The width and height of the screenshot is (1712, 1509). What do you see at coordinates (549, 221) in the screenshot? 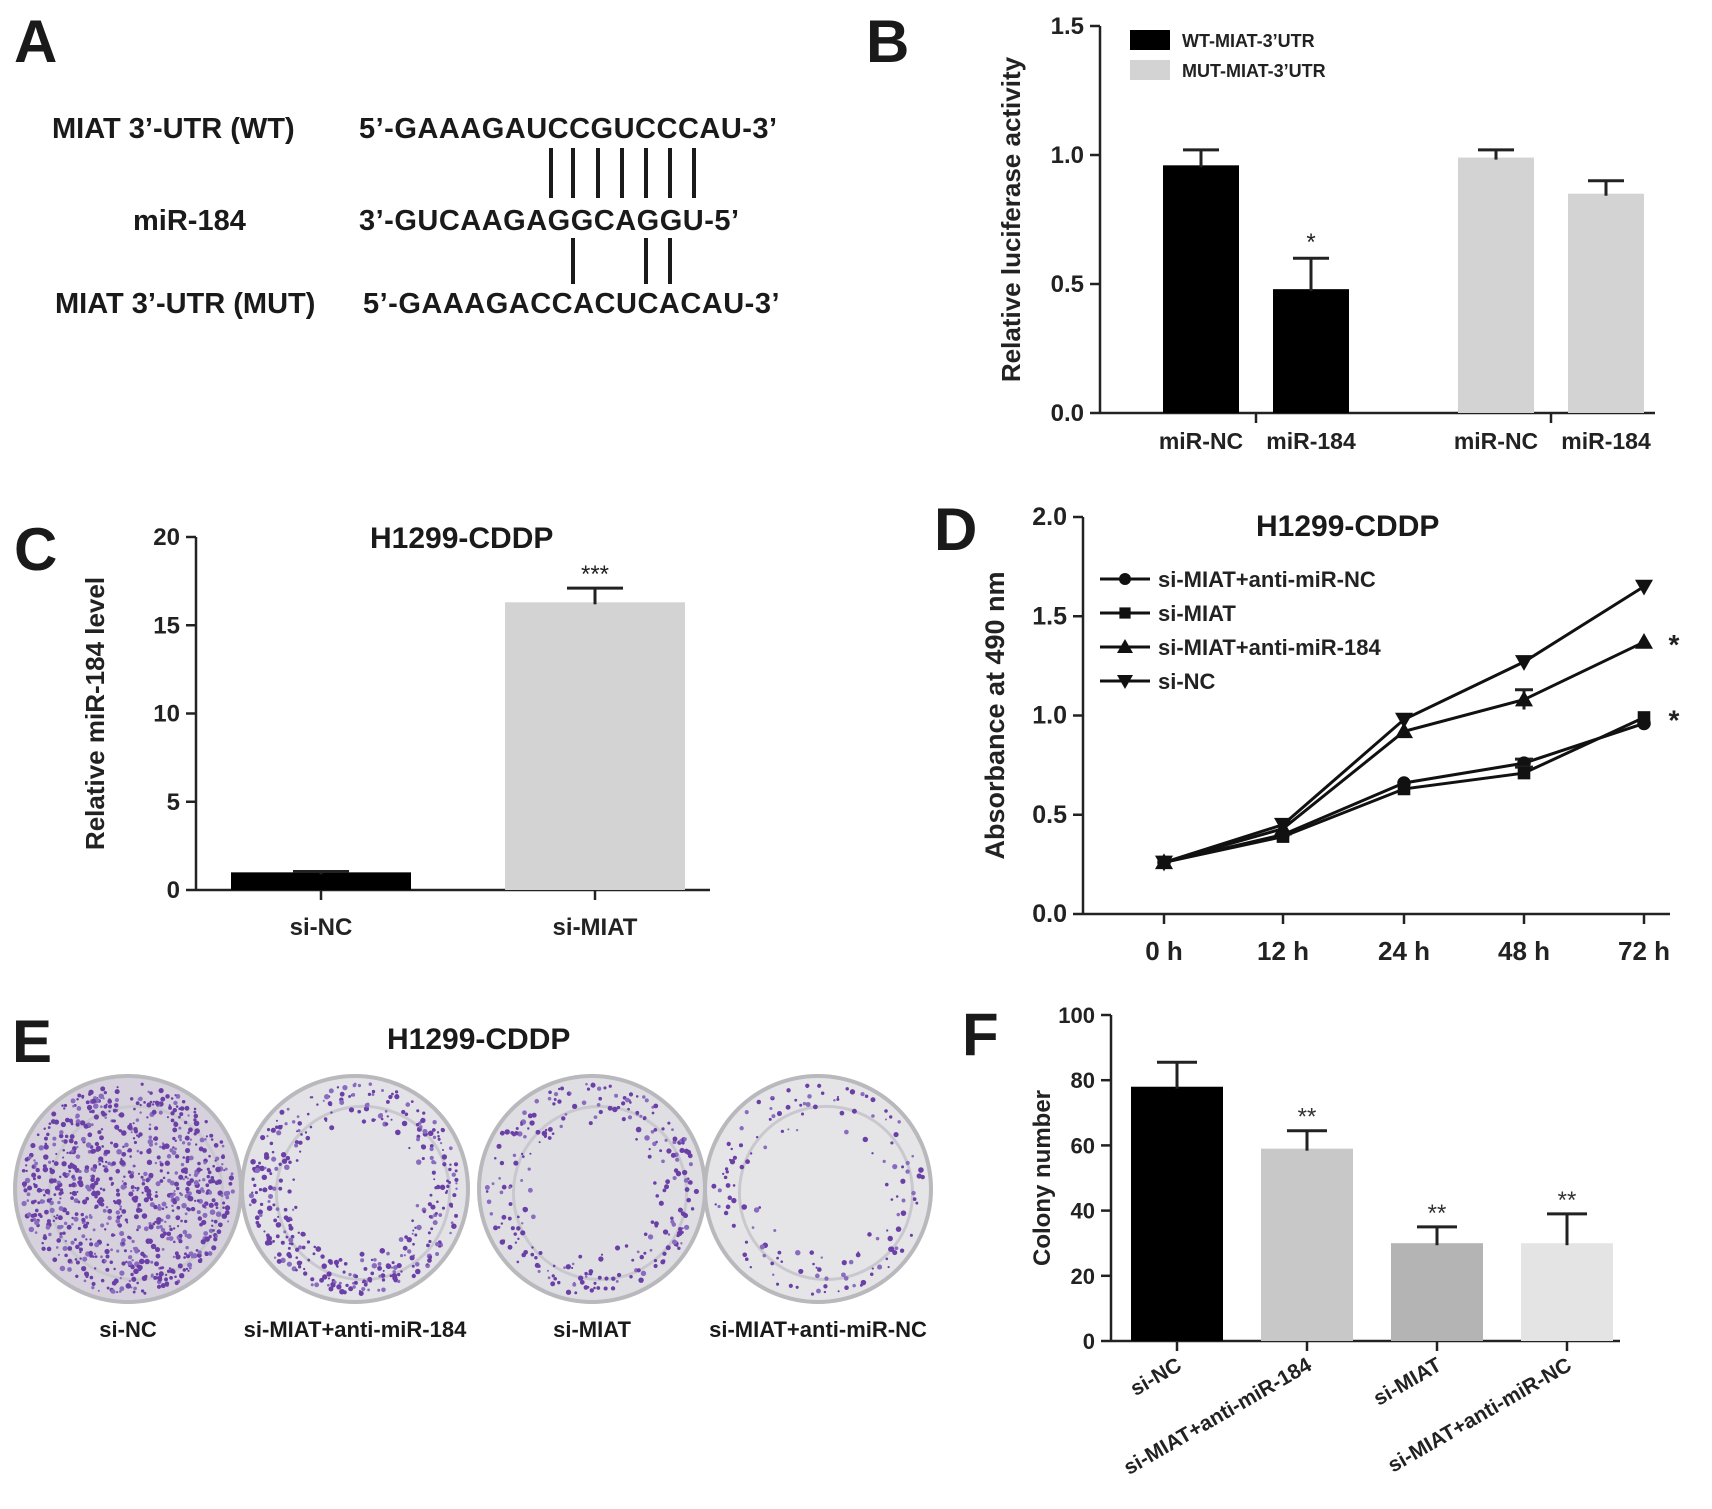
I see `mir-sequence: 3’-GUCAAGAGGCAGGU-5’` at bounding box center [549, 221].